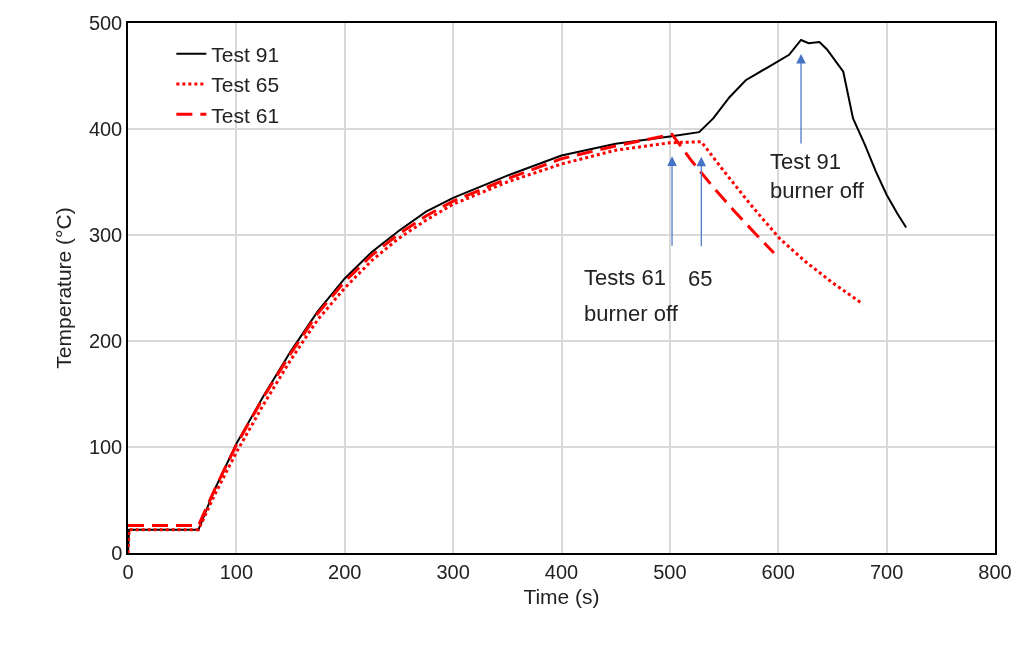 The image size is (1024, 649). I want to click on y-tick-label: 400, so click(105, 129).